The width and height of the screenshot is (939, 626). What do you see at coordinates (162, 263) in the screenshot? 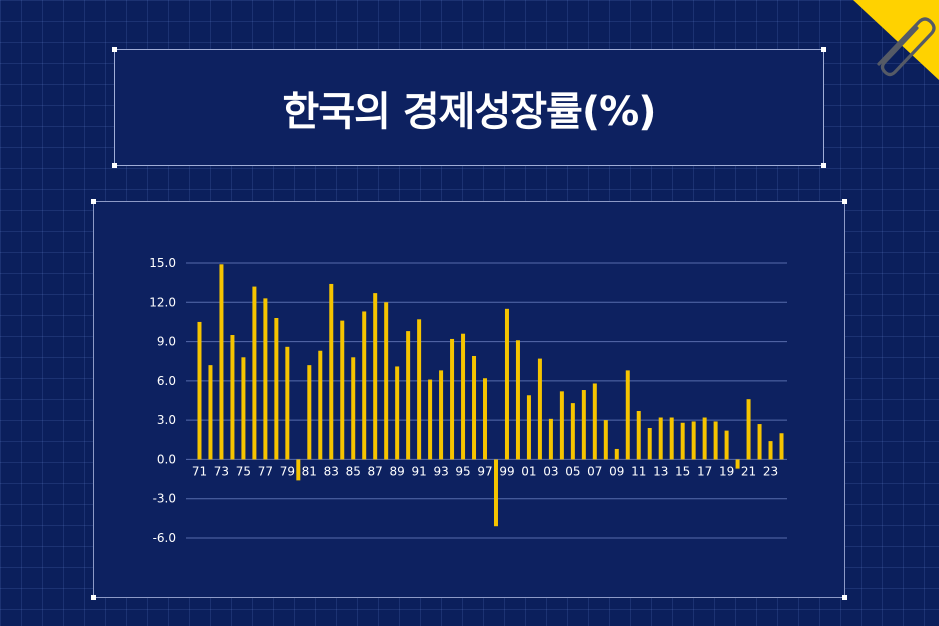
I see `y-tick-label: 15.0` at bounding box center [162, 263].